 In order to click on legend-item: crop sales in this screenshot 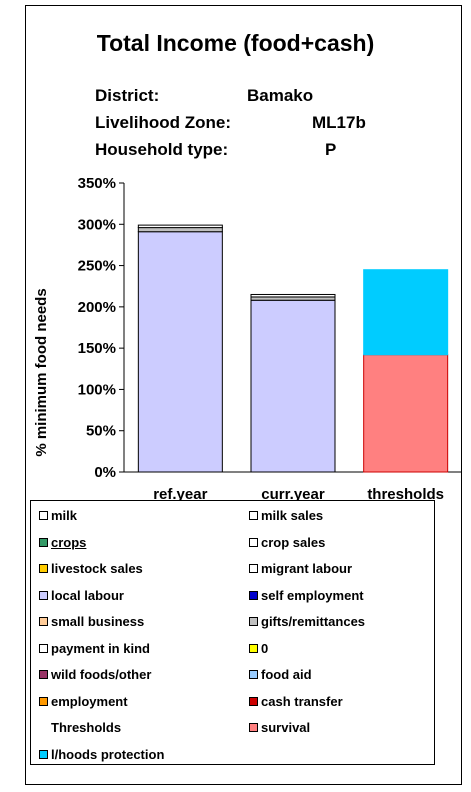, I will do `click(287, 542)`.